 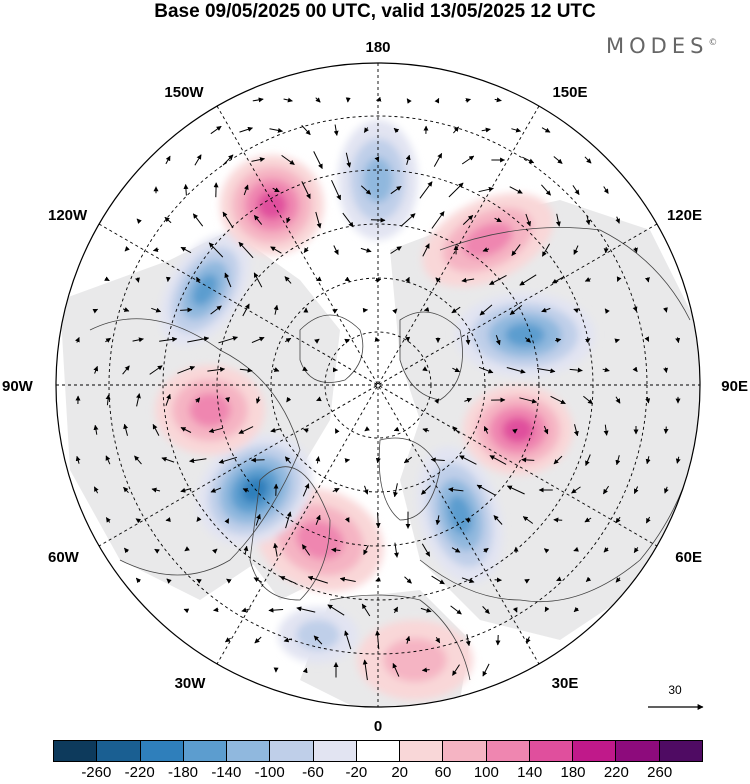 I want to click on anomaly-high-95W, so click(x=210, y=410).